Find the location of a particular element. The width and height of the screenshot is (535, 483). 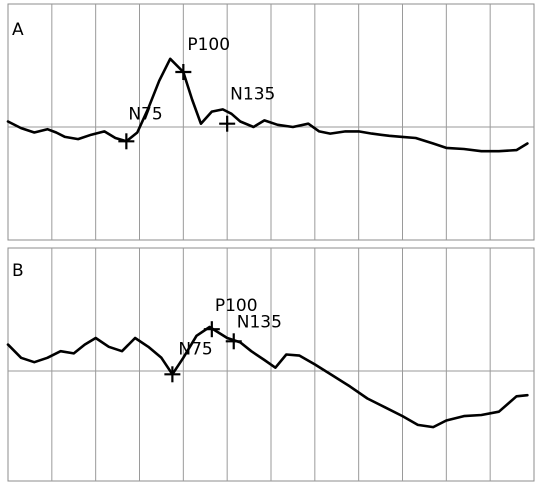

panel-b-peak-label: N75 is located at coordinates (195, 349).